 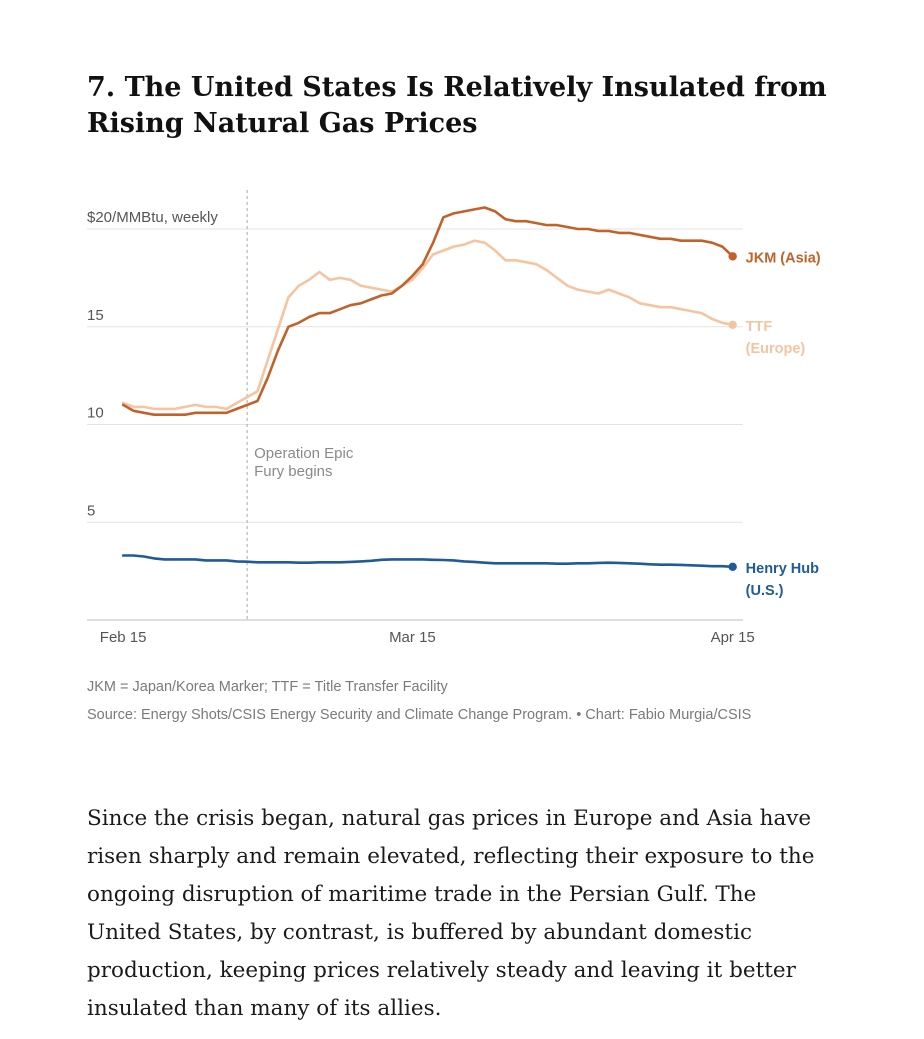 I want to click on series-labels: TTF (Europe) JKM (Asia) Henry Hub (U.S.), so click(x=783, y=424).